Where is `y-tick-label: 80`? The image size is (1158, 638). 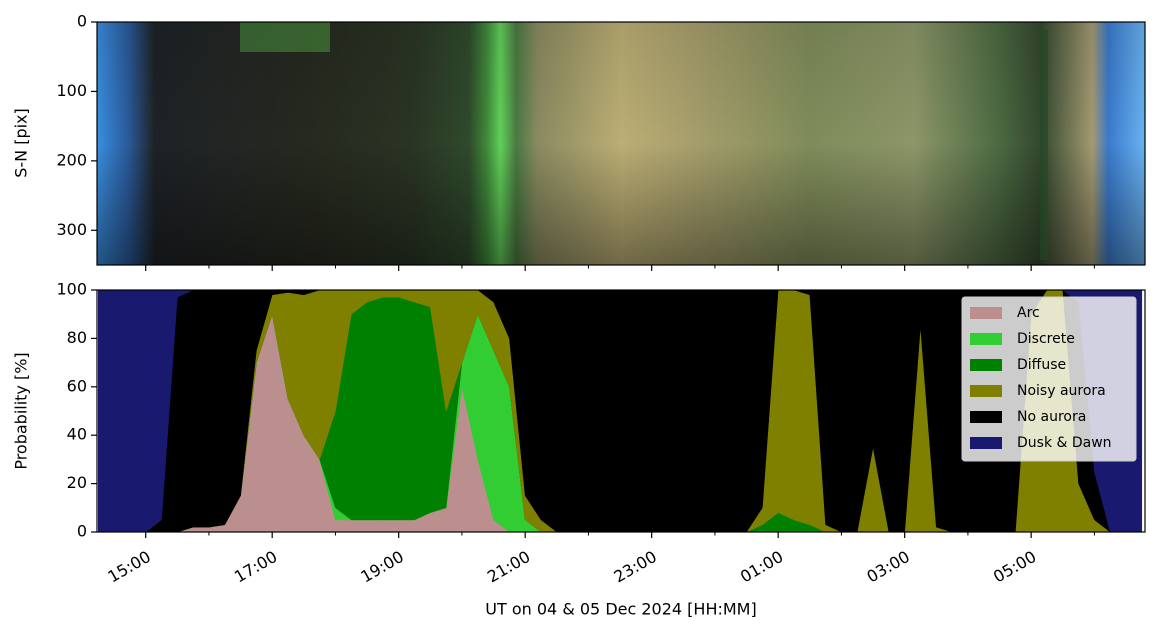
y-tick-label: 80 is located at coordinates (77, 337).